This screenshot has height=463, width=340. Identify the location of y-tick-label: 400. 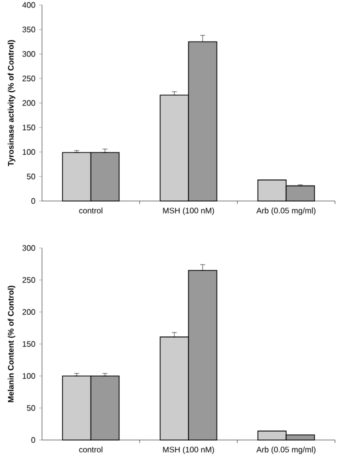
(29, 5).